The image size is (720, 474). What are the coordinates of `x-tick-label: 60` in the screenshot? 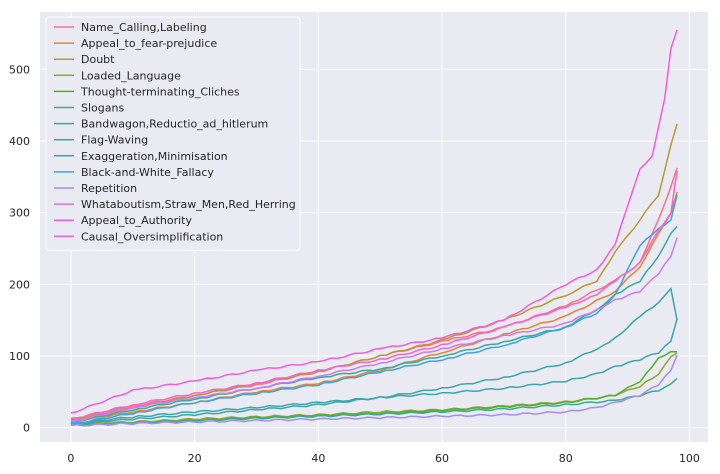 It's located at (442, 458).